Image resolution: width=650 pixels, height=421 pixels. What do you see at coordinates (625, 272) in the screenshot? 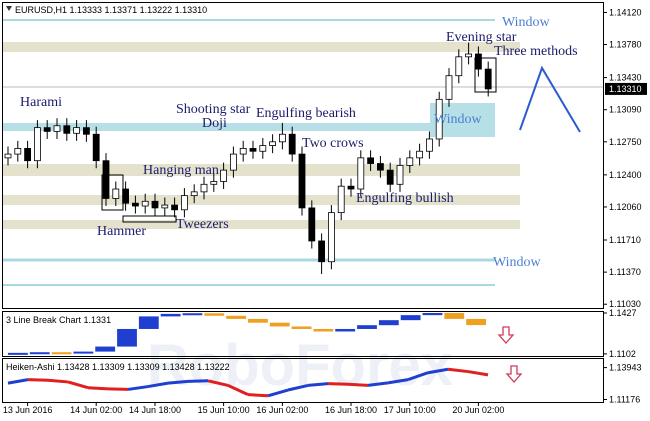
I see `y-tick-label: 1.11370` at bounding box center [625, 272].